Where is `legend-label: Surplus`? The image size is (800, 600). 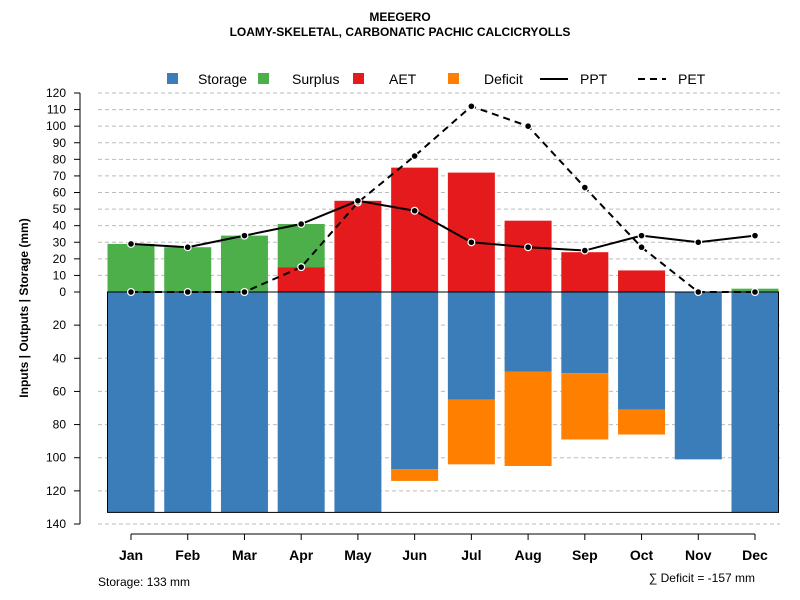 legend-label: Surplus is located at coordinates (315, 79).